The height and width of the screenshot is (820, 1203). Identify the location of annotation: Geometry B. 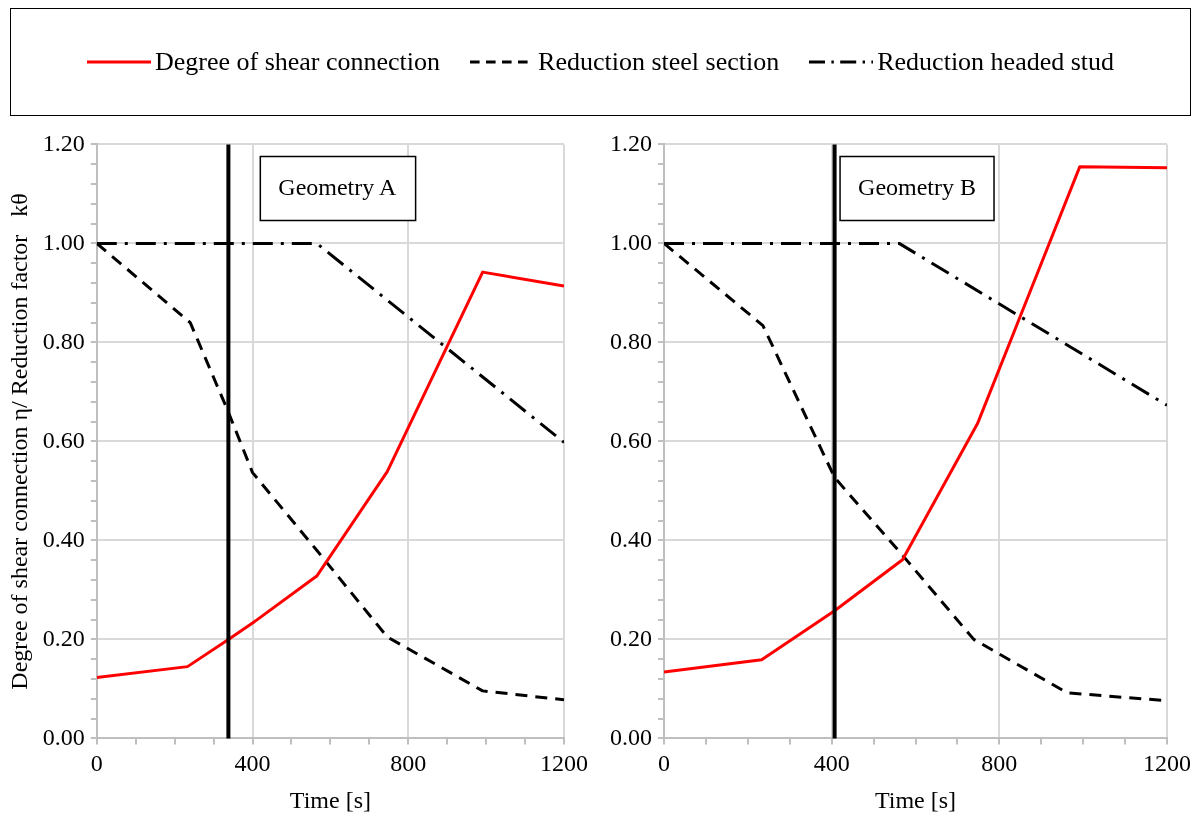
(917, 186).